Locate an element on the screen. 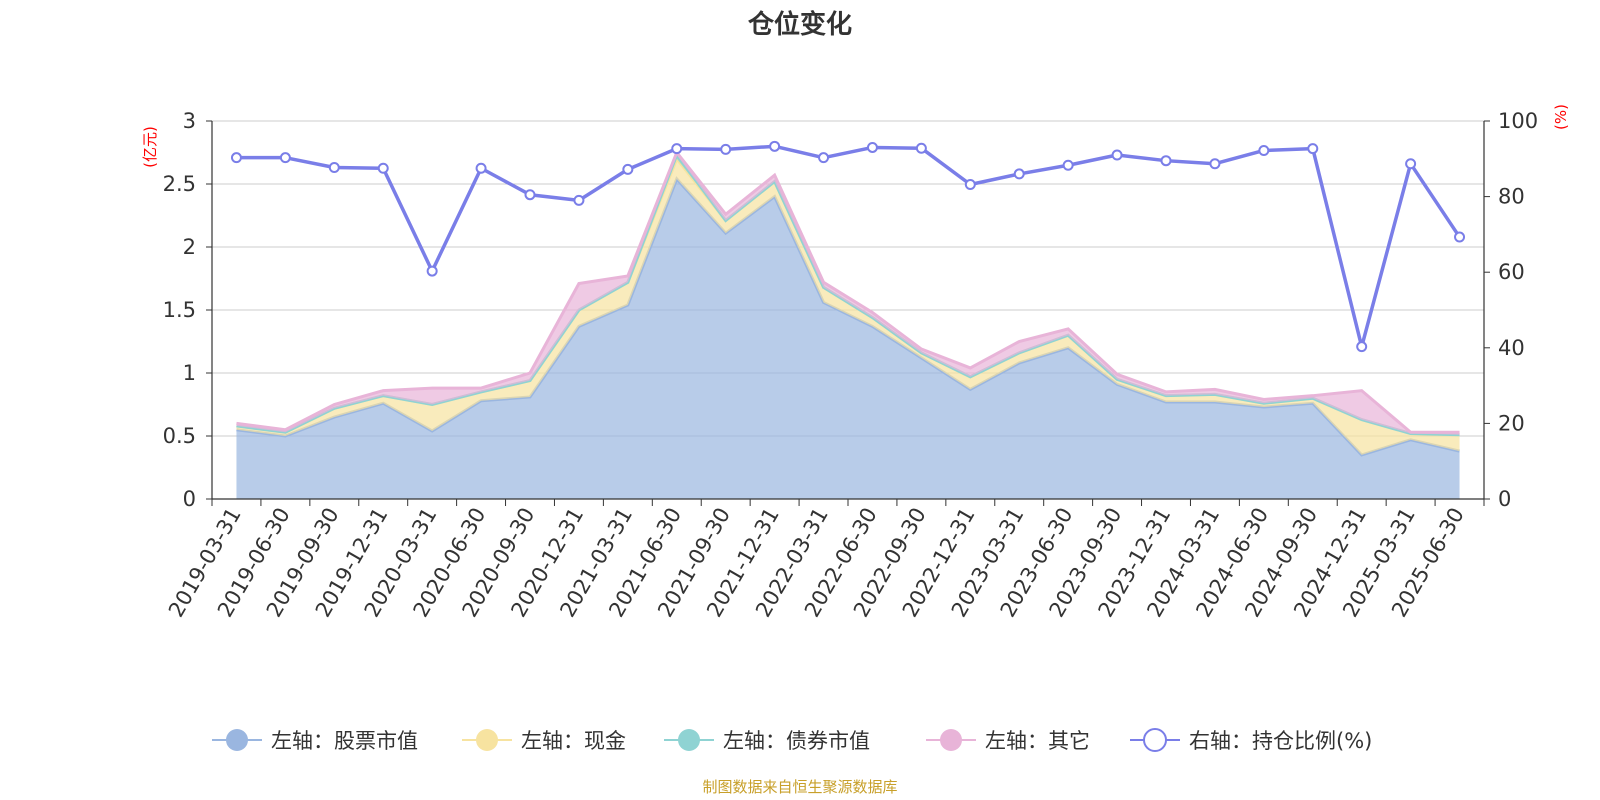 The image size is (1600, 800). legend-label-0: 左轴：股票市值 is located at coordinates (344, 741).